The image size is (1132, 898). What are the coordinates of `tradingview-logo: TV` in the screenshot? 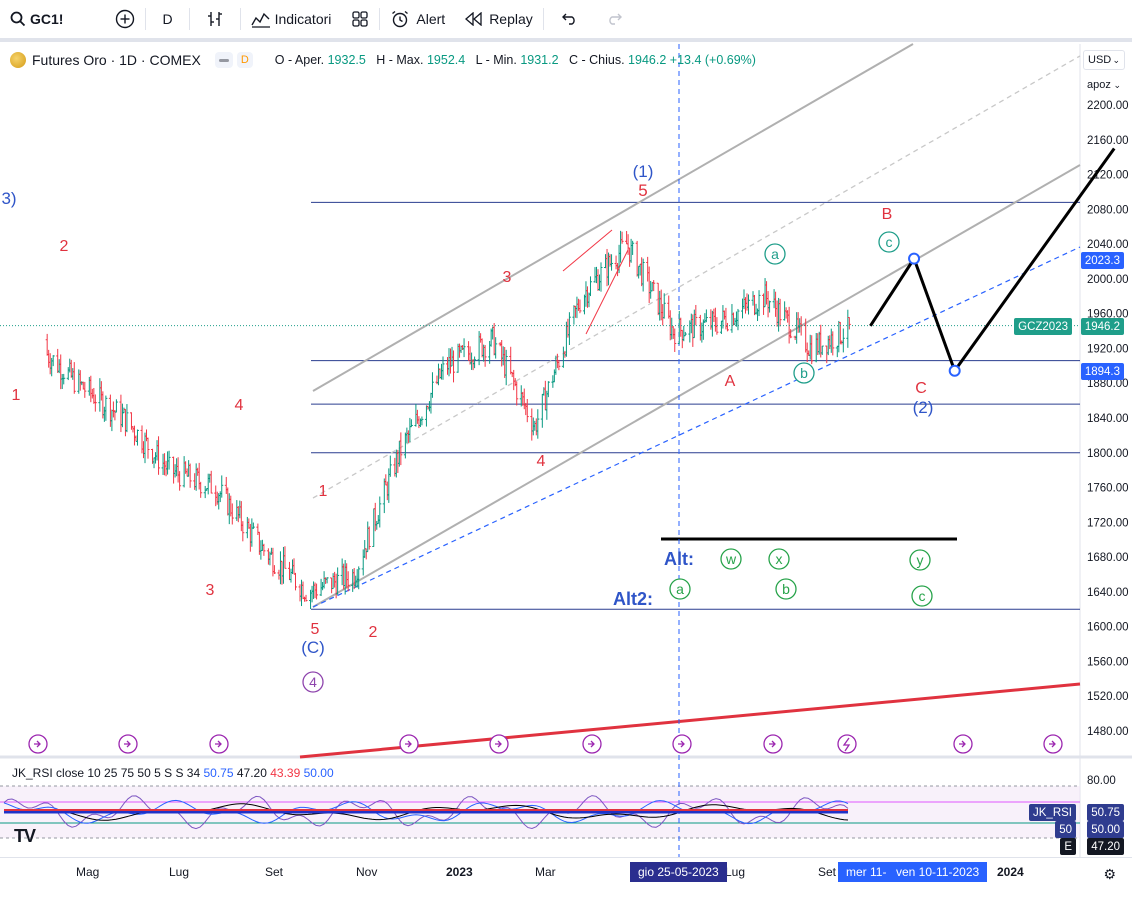 It's located at (25, 836).